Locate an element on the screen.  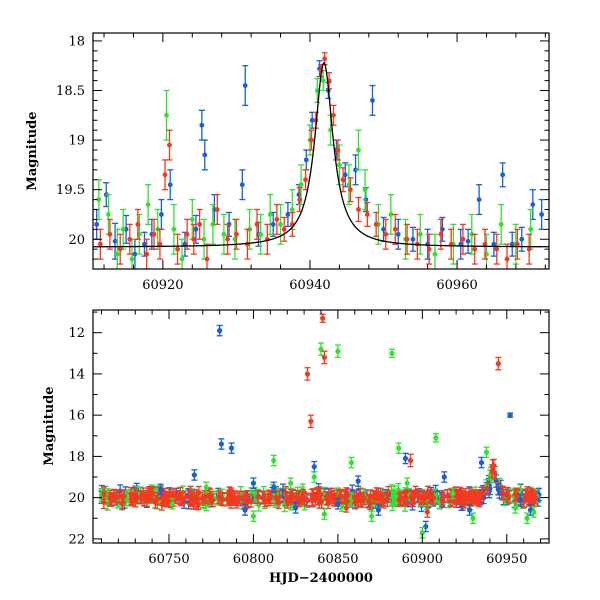
x-tick-label: 60950 is located at coordinates (506, 559).